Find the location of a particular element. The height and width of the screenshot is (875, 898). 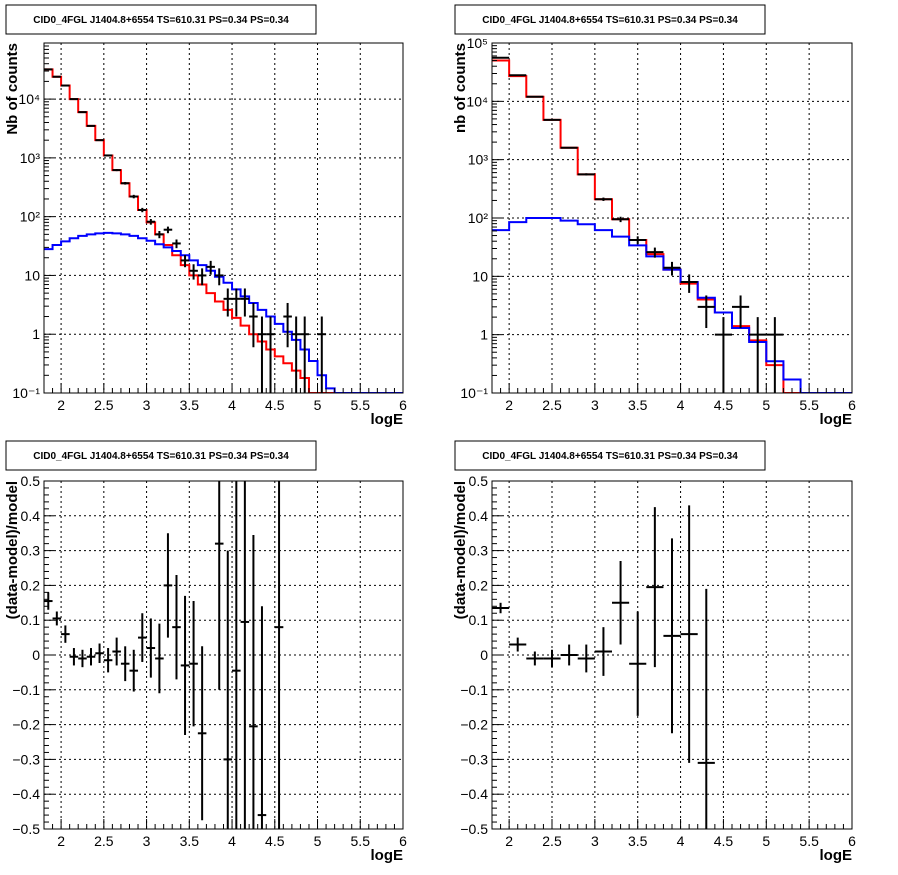

y-axis-title: (data-model)/model is located at coordinates (460, 550).